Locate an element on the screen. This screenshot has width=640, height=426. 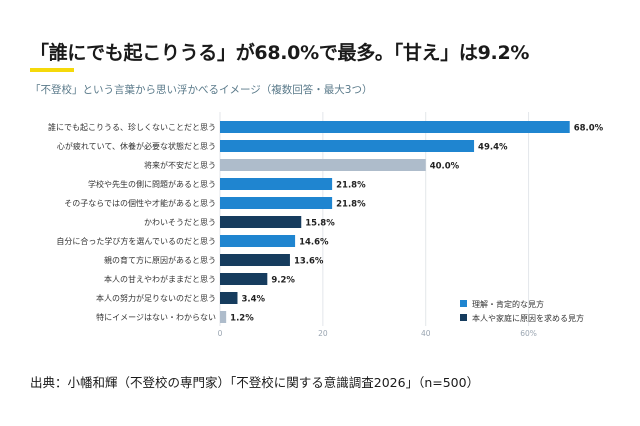
category-label: 将来が不安だと思う is located at coordinates (180, 165).